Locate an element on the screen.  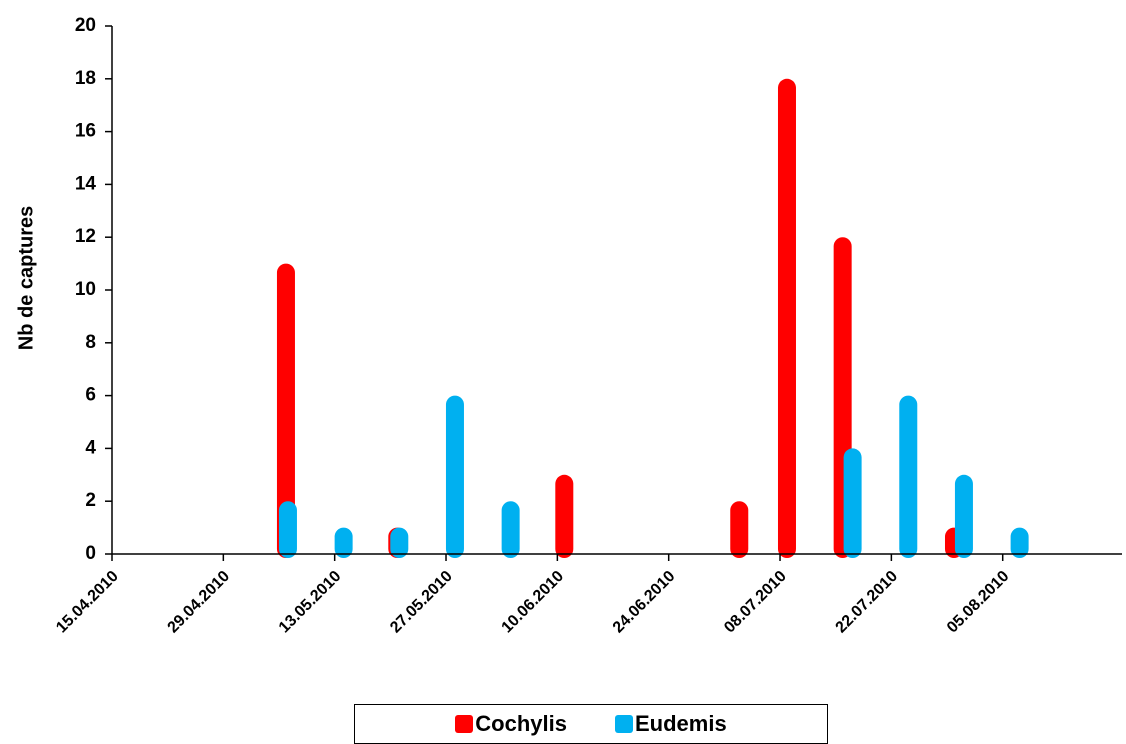
x-tick-label: 08.07.2010 is located at coordinates (755, 602).